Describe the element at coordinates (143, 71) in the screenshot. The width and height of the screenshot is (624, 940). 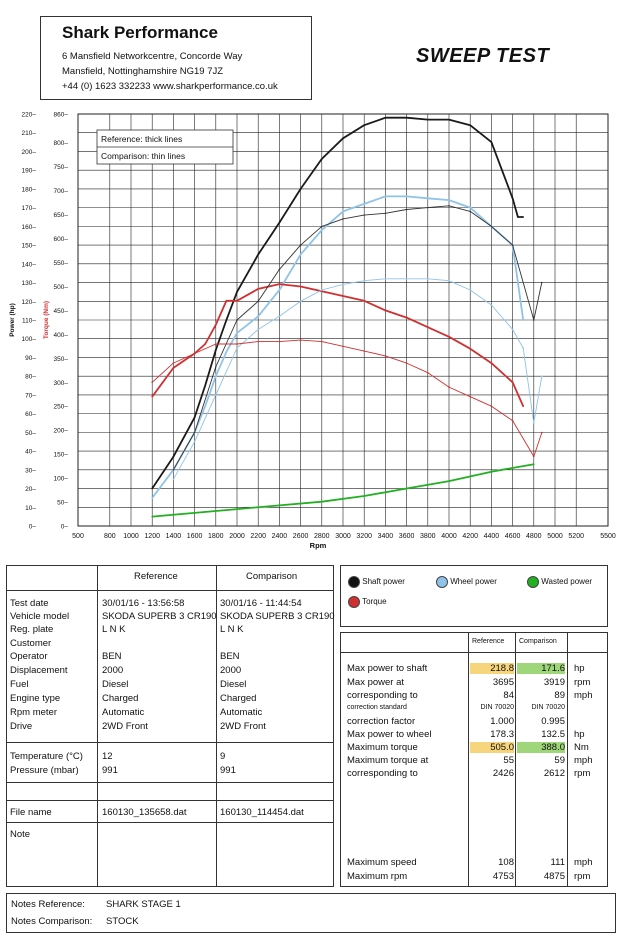
I see `company-address-2: Mansfield, Nottinghamshire NG19 7JZ` at that location.